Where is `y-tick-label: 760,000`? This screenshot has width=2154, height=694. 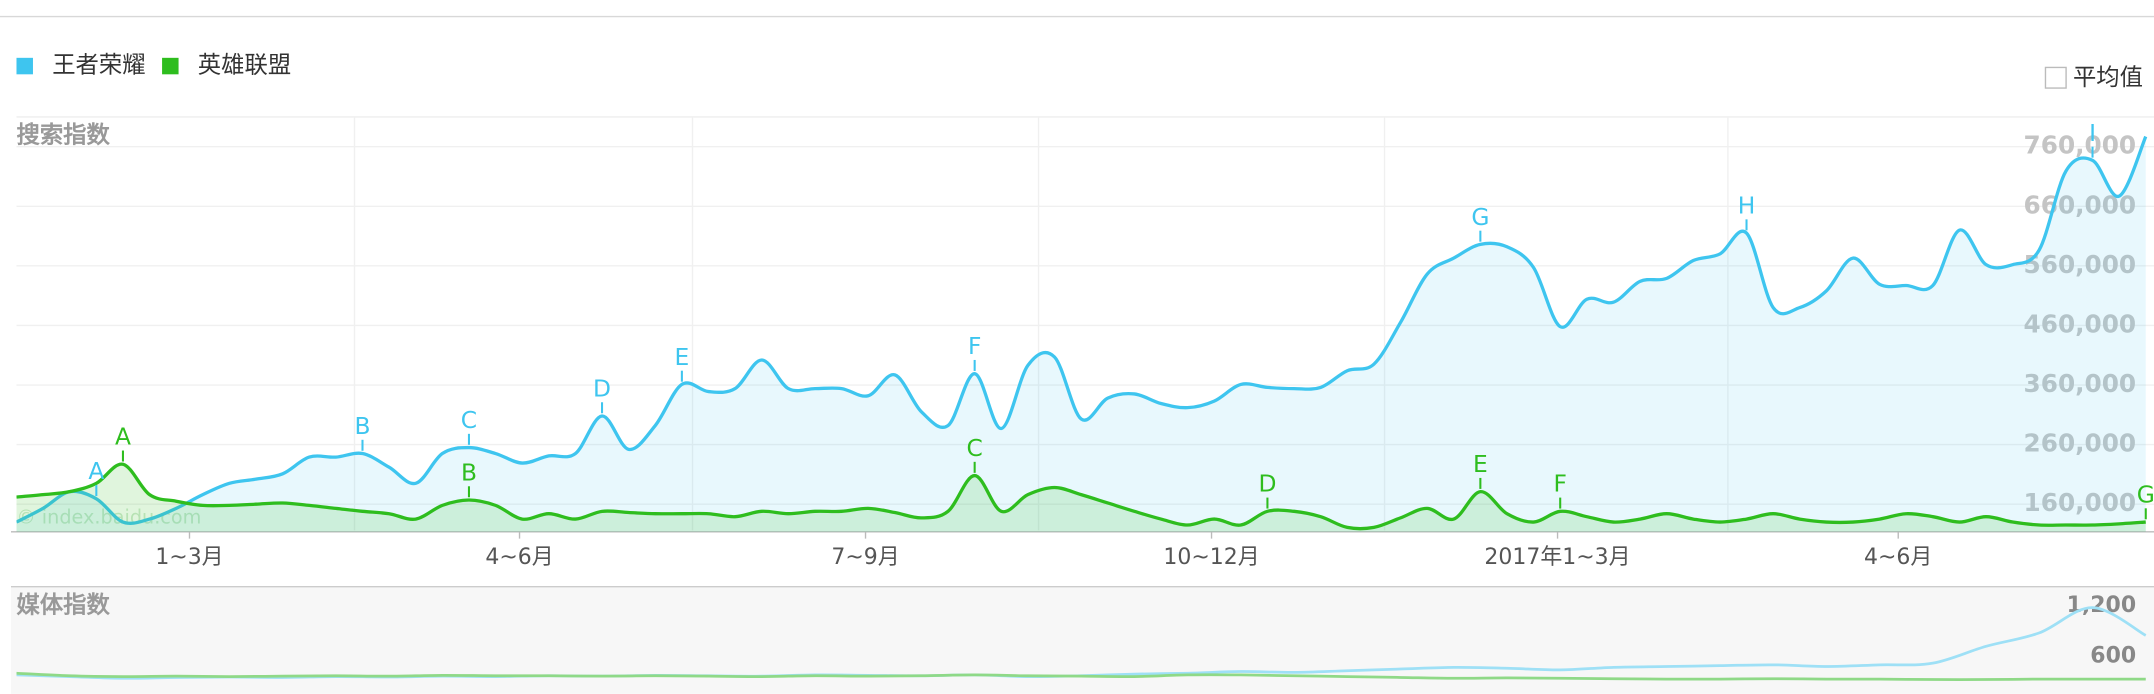
y-tick-label: 760,000 is located at coordinates (2080, 145).